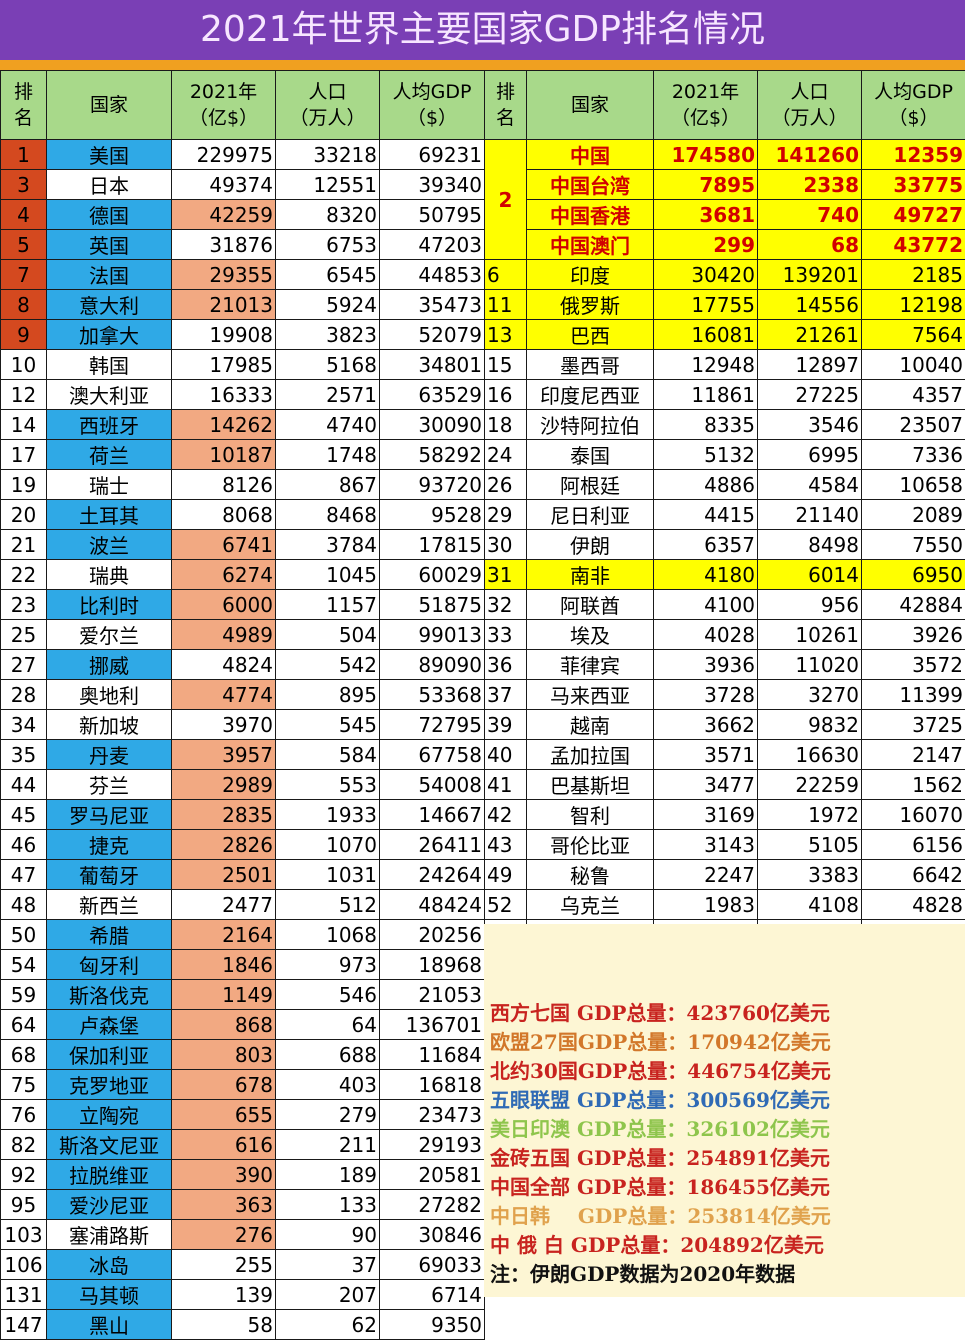 The width and height of the screenshot is (965, 1340). Describe the element at coordinates (24, 965) in the screenshot. I see `rank-cell: 54` at that location.